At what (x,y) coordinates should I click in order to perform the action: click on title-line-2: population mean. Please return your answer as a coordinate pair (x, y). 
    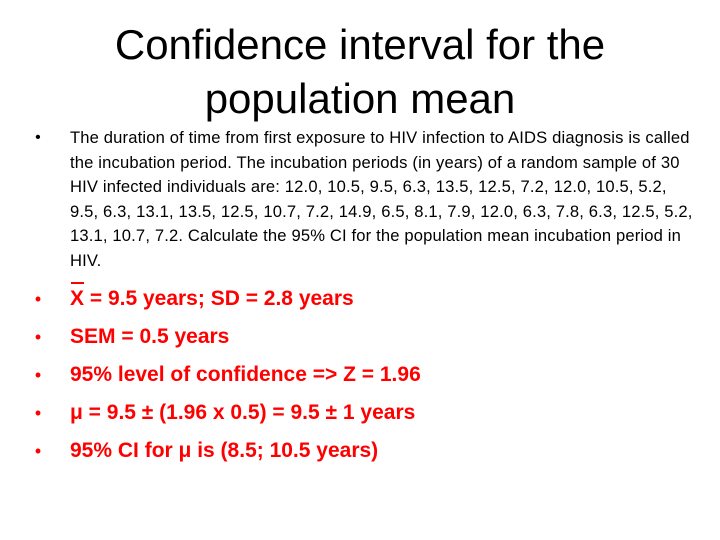
    Looking at the image, I should click on (360, 98).